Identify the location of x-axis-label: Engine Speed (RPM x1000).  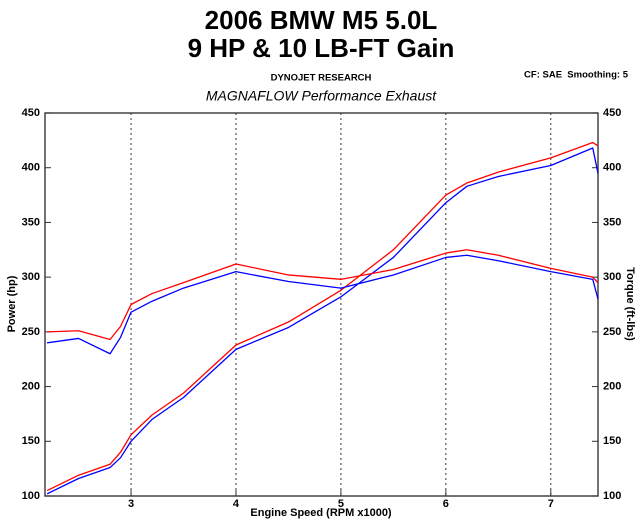
(321, 513).